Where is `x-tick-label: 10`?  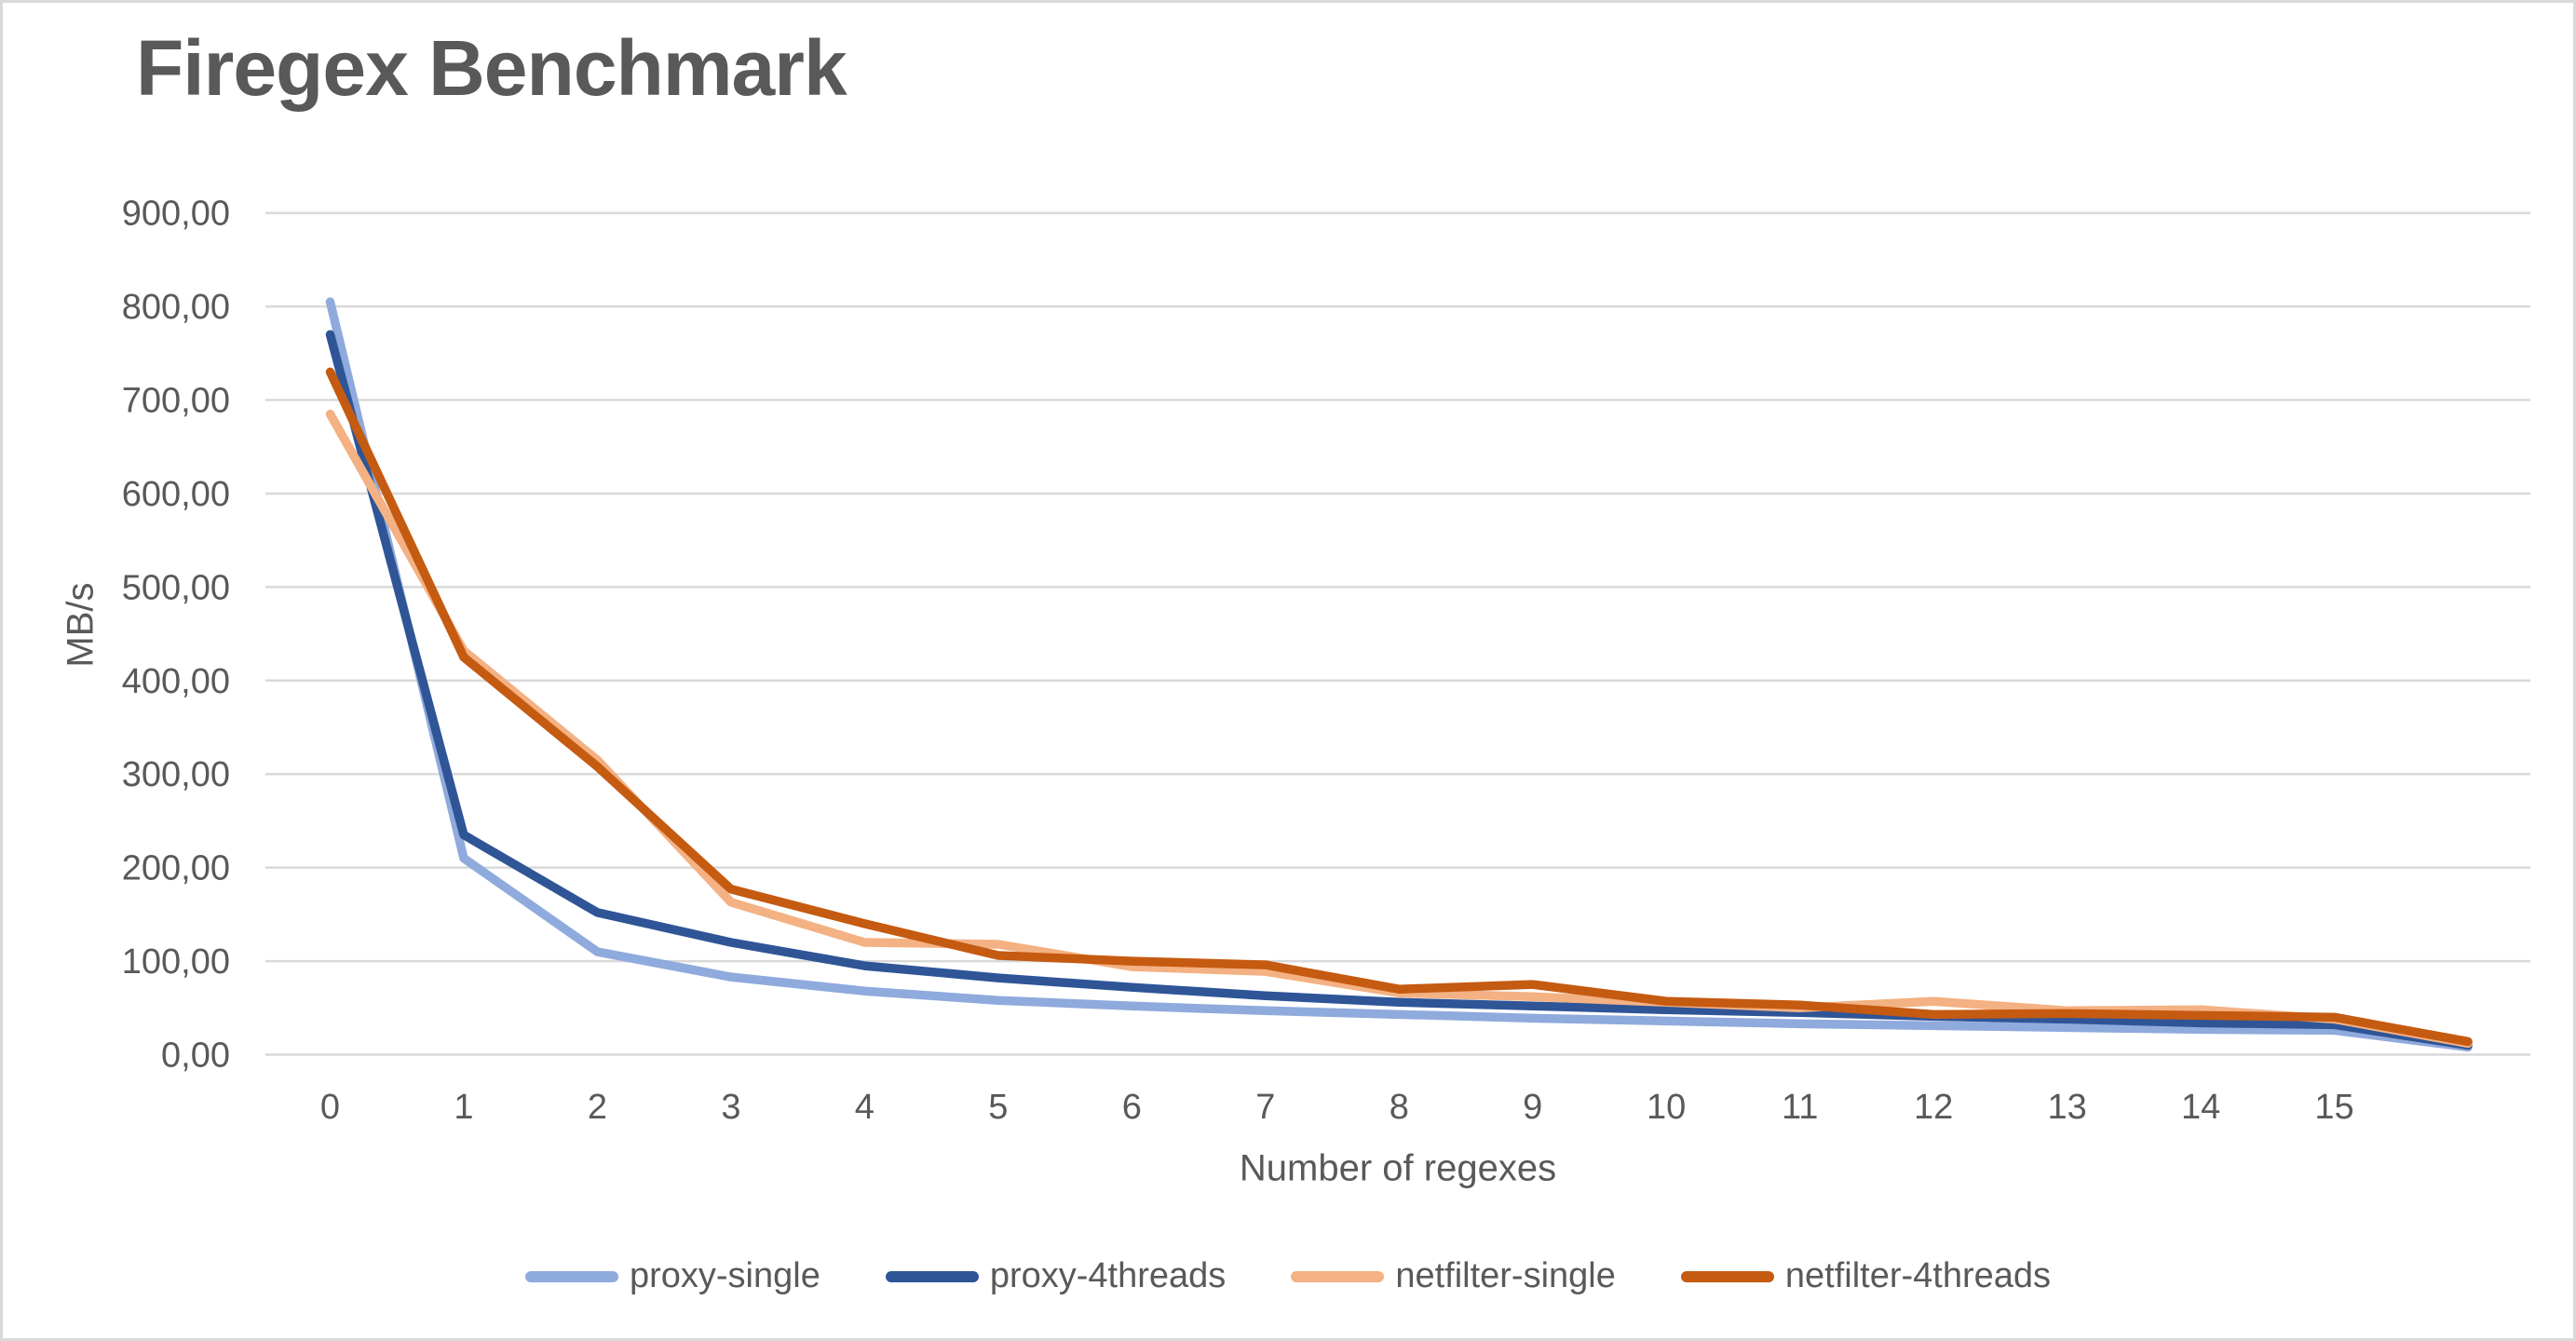
x-tick-label: 10 is located at coordinates (1666, 1107).